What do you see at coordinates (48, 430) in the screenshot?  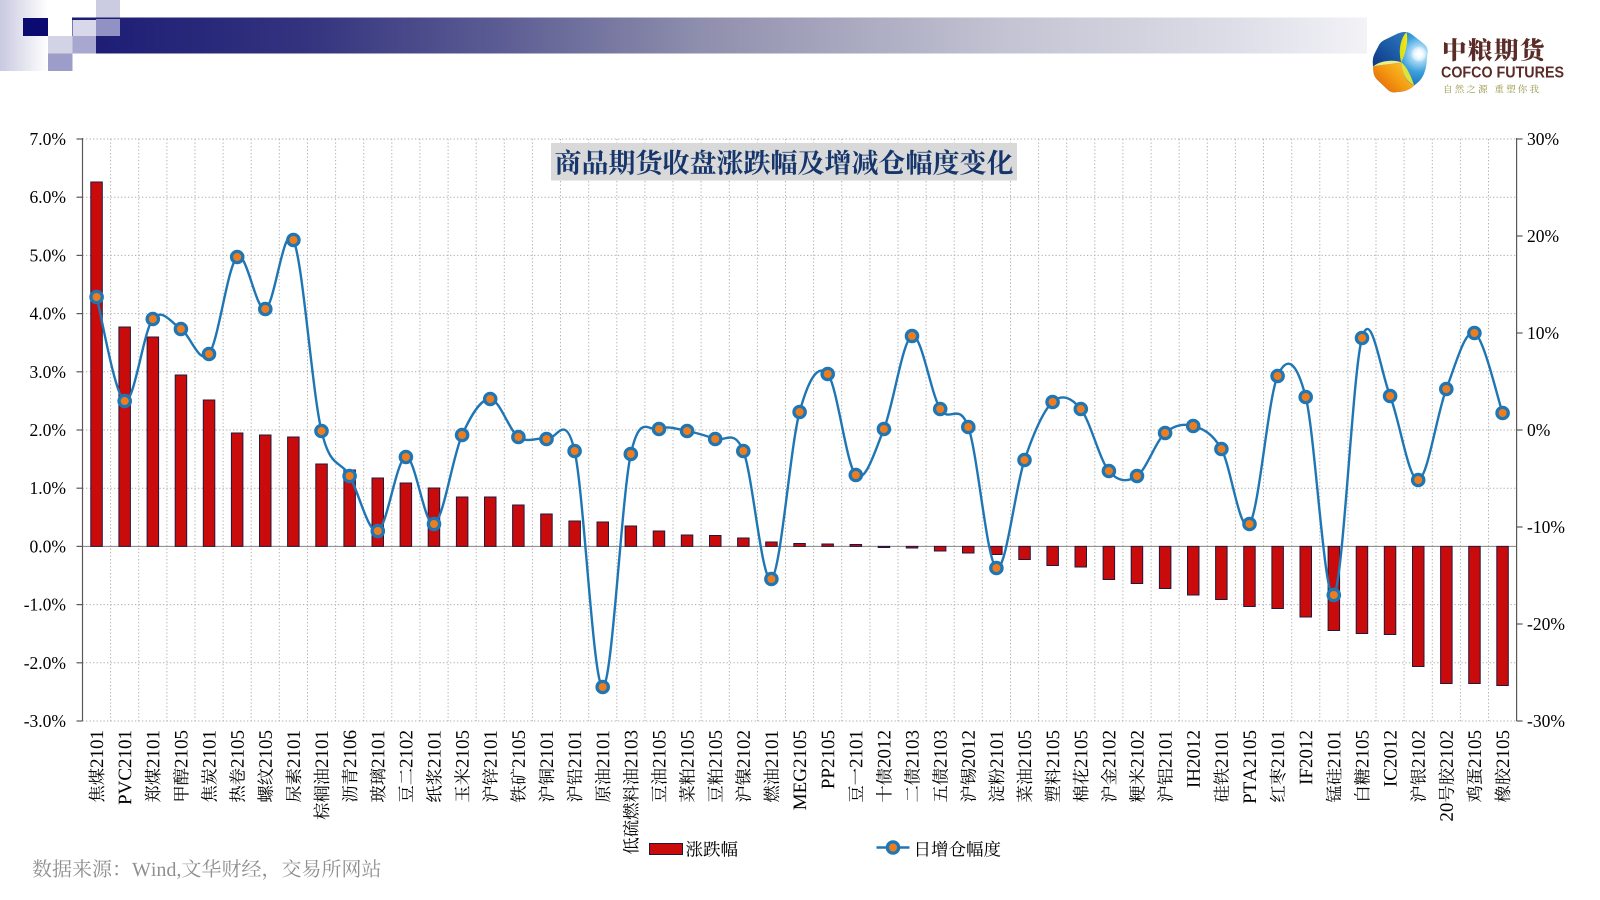 I see `svg-text: 2.0%` at bounding box center [48, 430].